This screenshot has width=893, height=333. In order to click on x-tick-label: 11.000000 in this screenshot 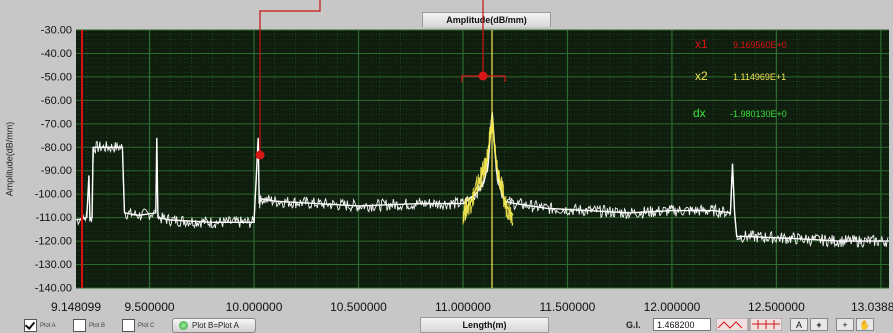, I will do `click(463, 307)`.